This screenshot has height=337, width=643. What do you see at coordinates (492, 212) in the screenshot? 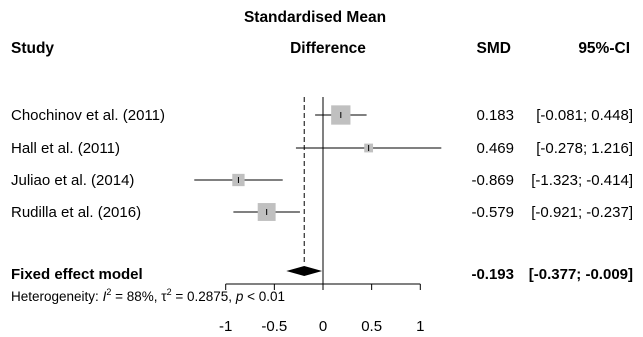
I see `study-smd: -0.579` at bounding box center [492, 212].